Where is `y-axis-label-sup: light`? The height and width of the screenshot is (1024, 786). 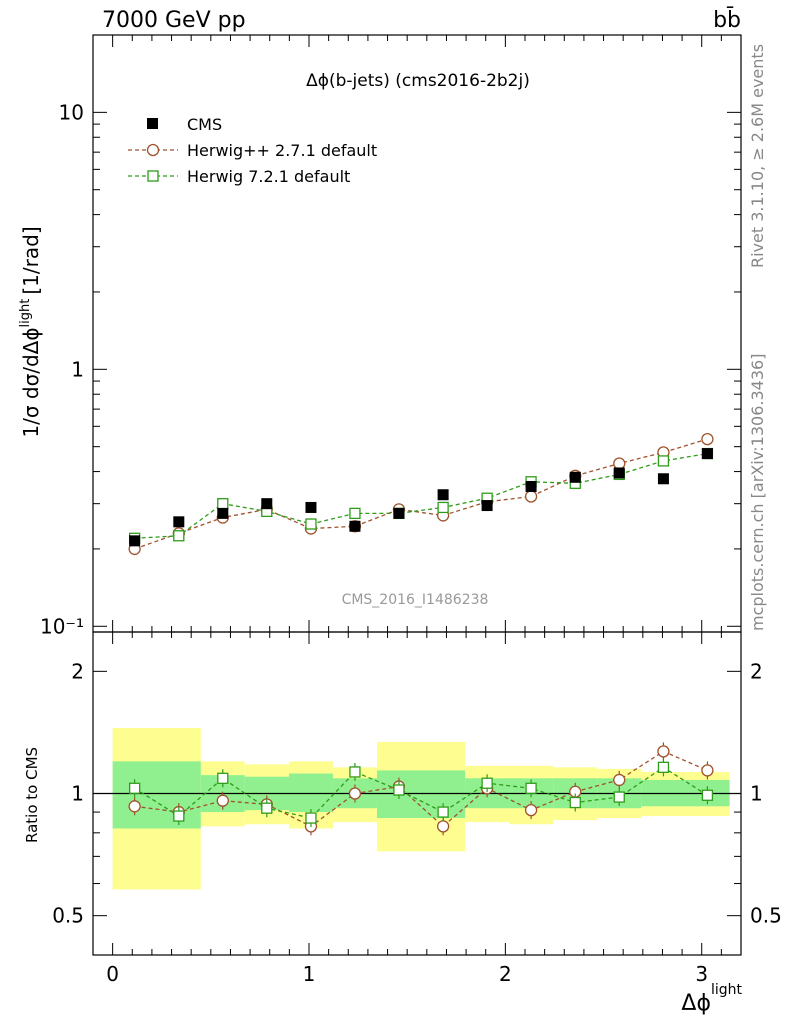 y-axis-label-sup: light is located at coordinates (25, 313).